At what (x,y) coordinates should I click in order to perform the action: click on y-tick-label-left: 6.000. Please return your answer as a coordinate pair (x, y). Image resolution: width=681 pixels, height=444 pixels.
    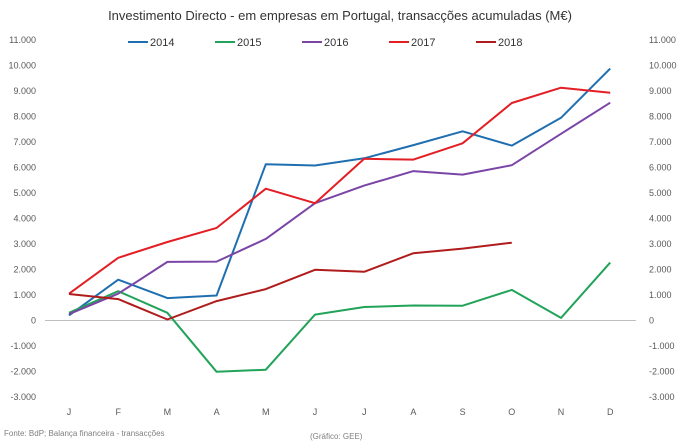
    Looking at the image, I should click on (24, 168).